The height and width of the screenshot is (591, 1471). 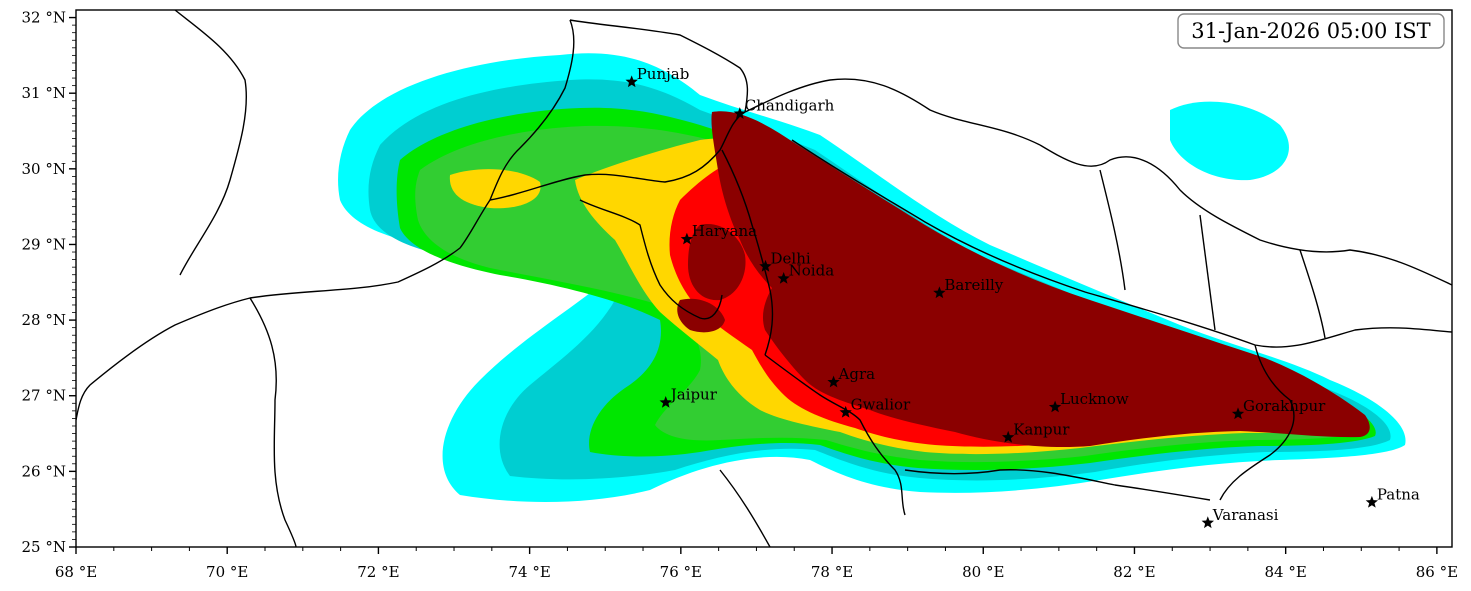 I want to click on city-marker: Chandigarh, so click(x=784, y=108).